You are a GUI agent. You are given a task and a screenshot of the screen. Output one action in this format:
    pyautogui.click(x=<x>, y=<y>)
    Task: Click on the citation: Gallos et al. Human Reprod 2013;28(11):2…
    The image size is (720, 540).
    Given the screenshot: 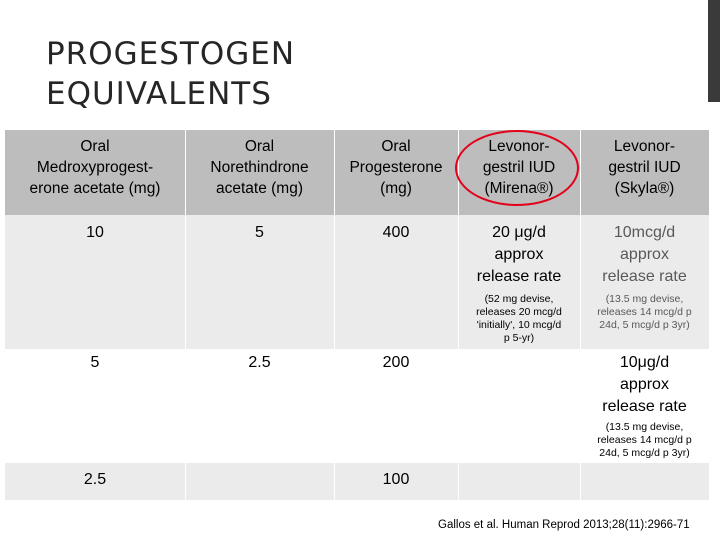 What is the action you would take?
    pyautogui.click(x=564, y=525)
    